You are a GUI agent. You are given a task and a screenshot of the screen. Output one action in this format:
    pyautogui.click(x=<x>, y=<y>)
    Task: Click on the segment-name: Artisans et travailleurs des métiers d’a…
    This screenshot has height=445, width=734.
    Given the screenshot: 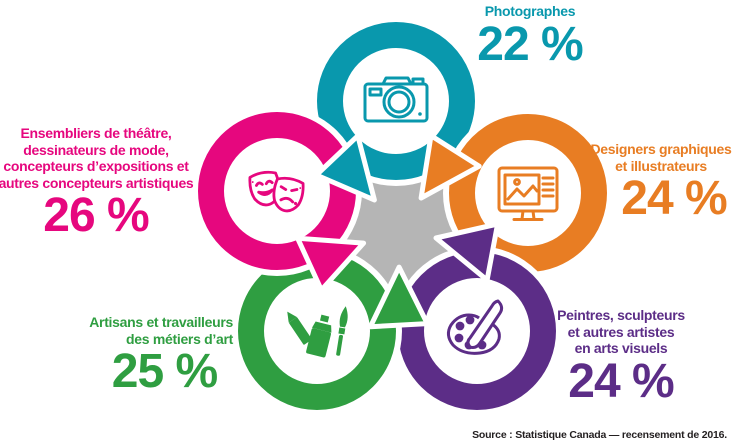 What is the action you would take?
    pyautogui.click(x=161, y=330)
    